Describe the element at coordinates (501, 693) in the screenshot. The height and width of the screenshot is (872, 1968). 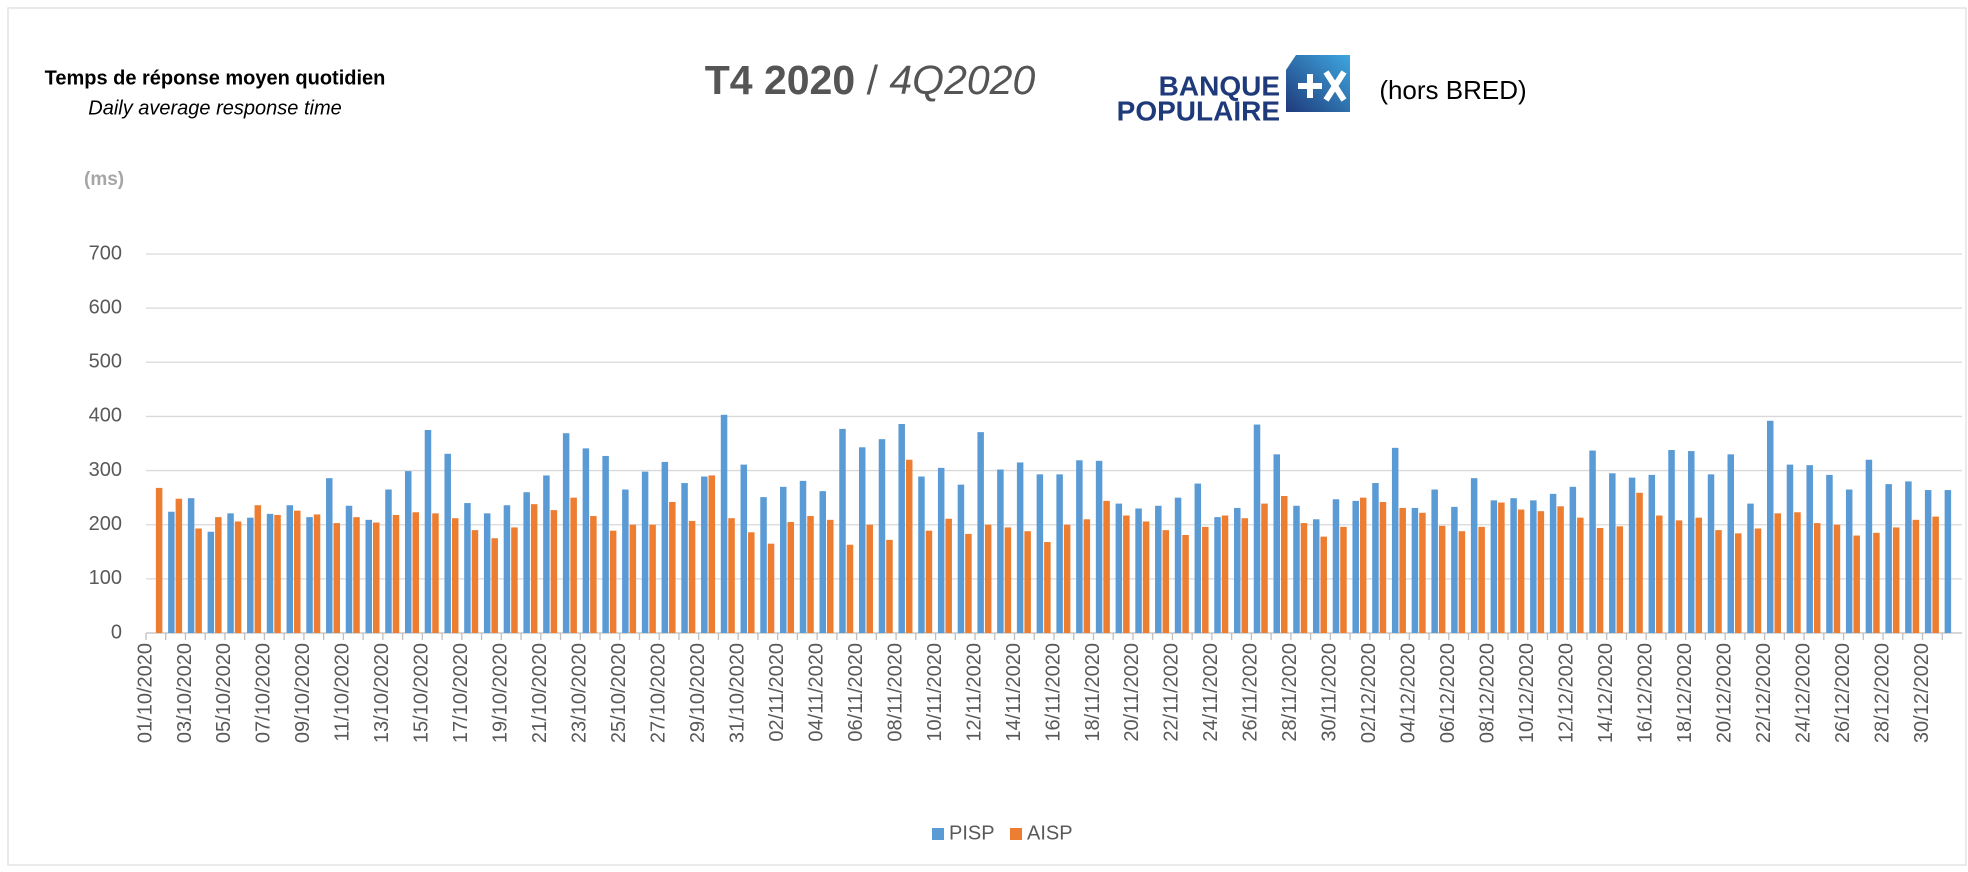
I see `x-tick-label: 19/10/2020` at that location.